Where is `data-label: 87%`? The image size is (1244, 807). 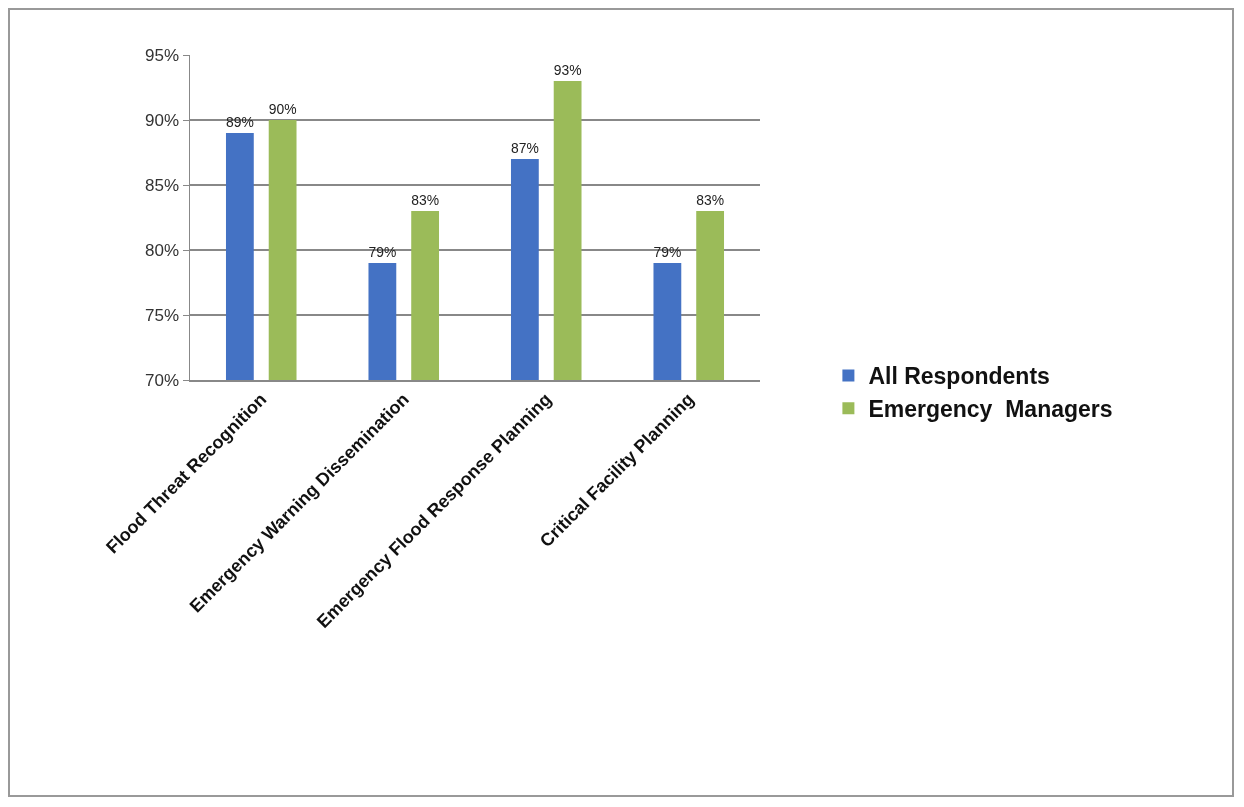 data-label: 87% is located at coordinates (524, 147).